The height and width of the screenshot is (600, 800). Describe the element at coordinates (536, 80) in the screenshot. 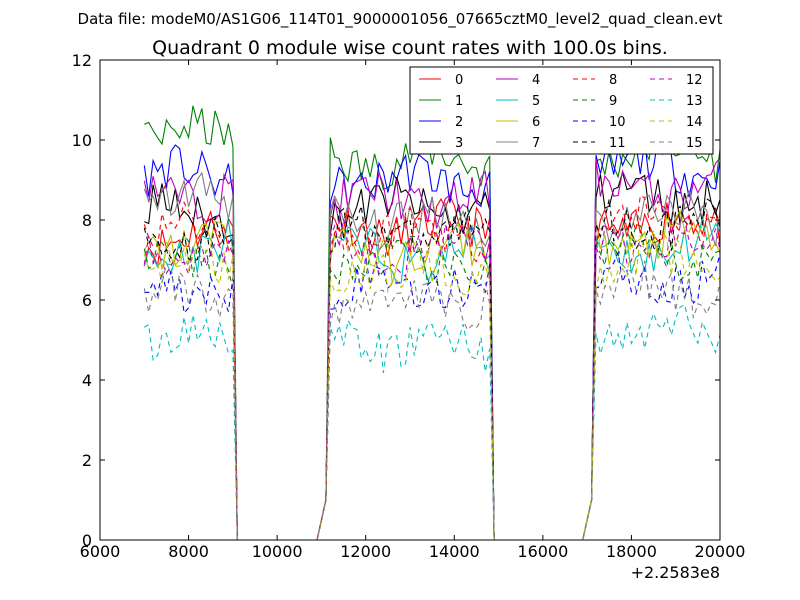

I see `legend-label-4: 4` at that location.